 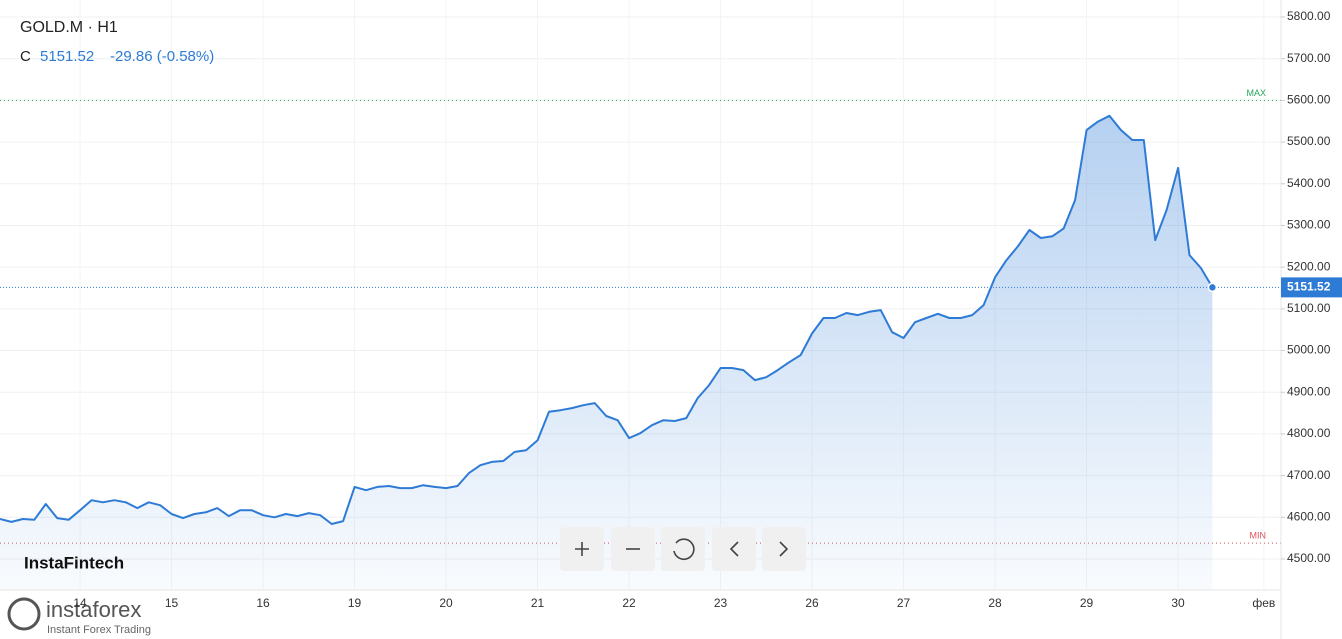 I want to click on y-tick-label: 5800.00, so click(x=1309, y=16).